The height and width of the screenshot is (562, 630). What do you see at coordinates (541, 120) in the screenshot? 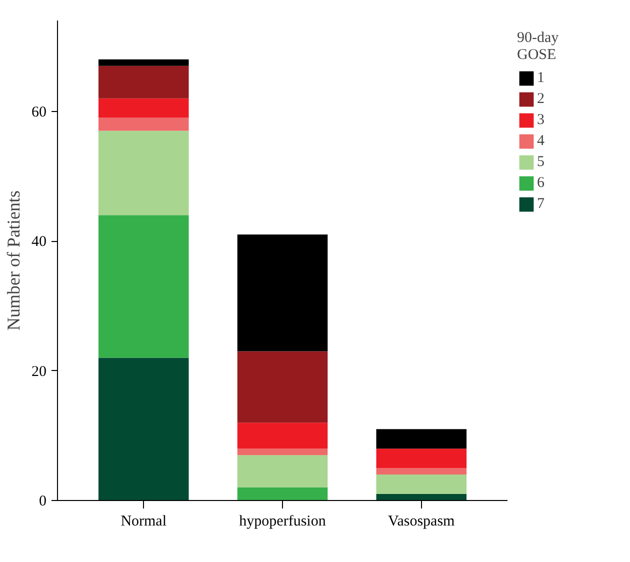
I see `legend-label: 3` at bounding box center [541, 120].